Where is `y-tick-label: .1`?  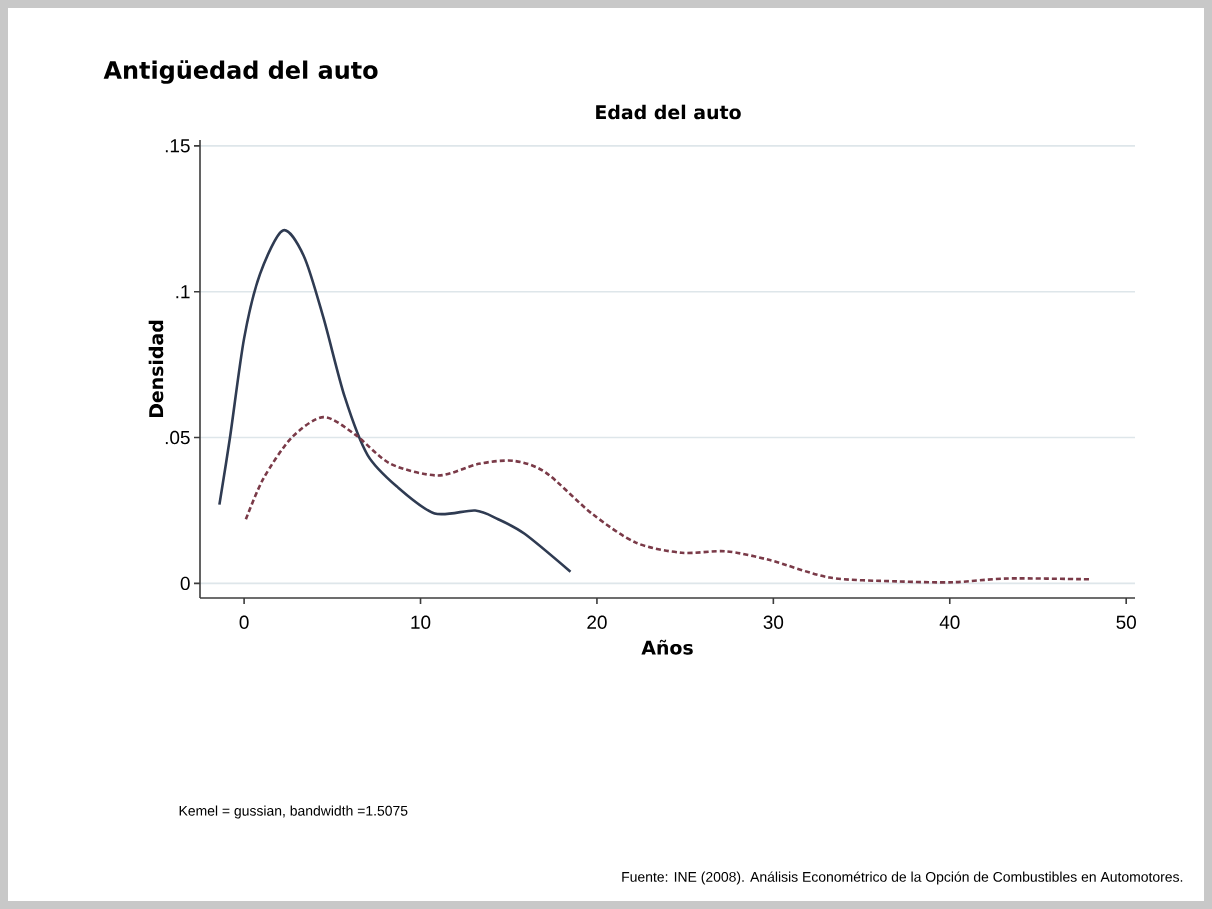 y-tick-label: .1 is located at coordinates (183, 292).